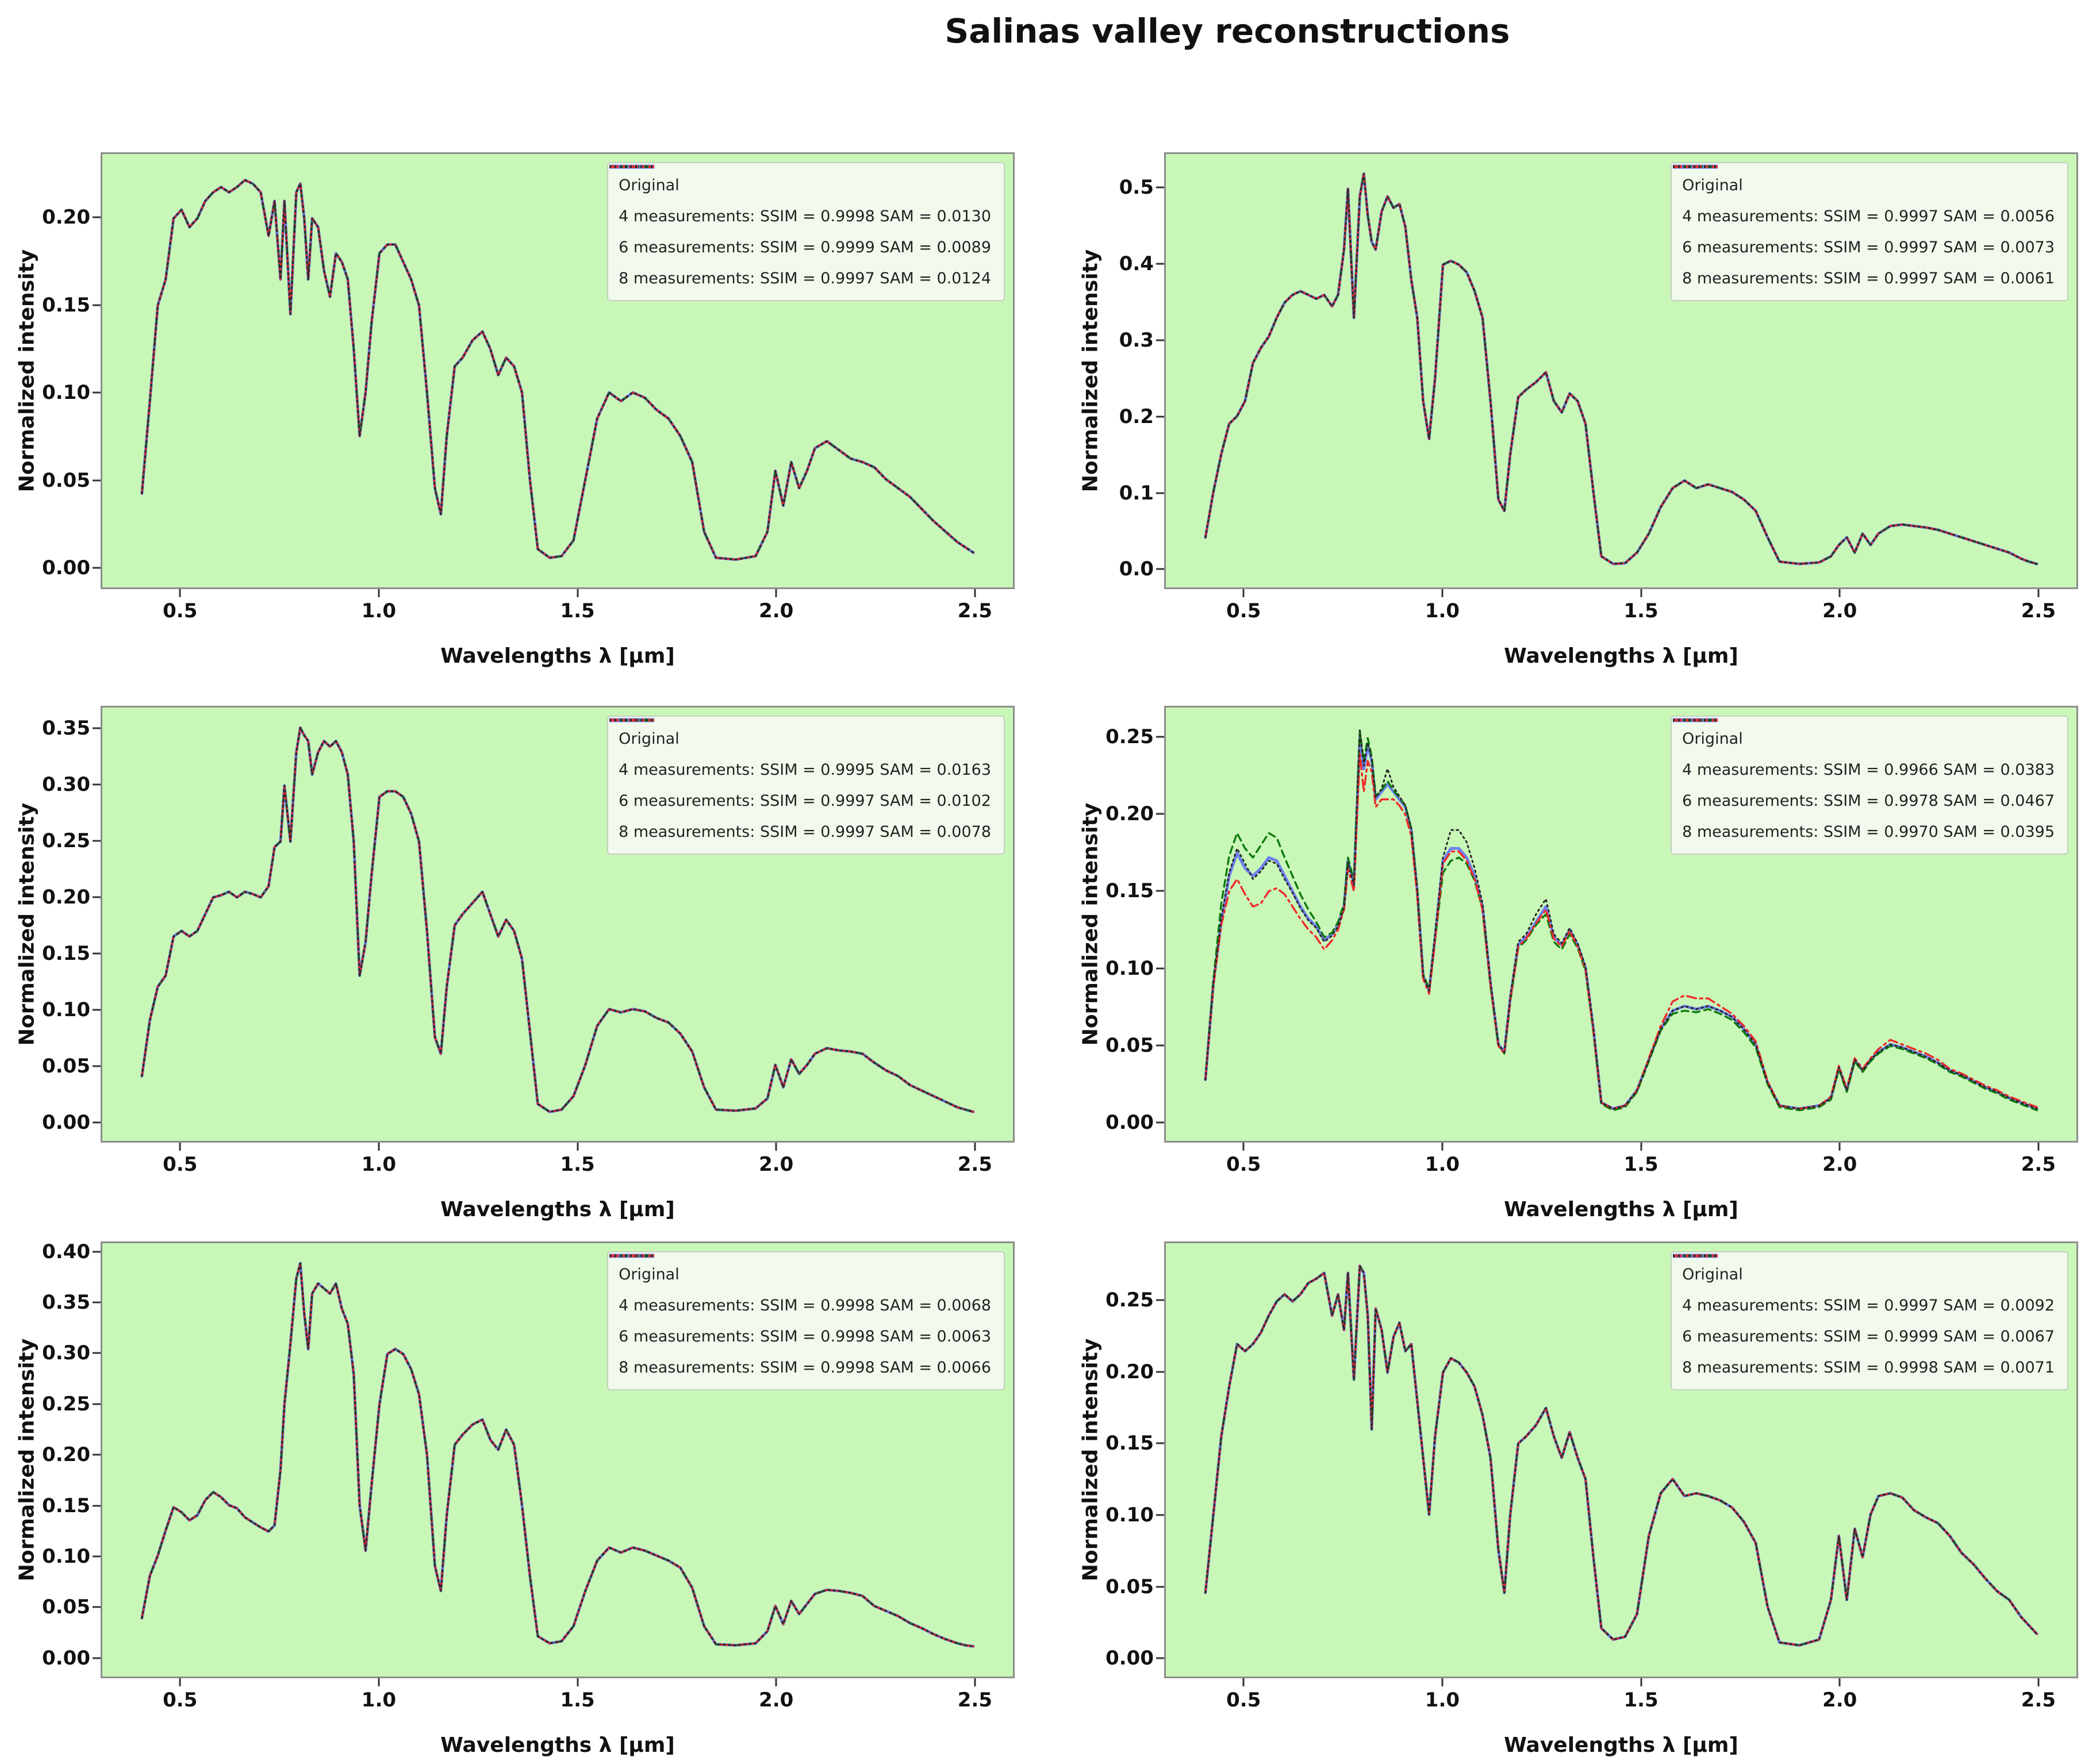 Image resolution: width=2100 pixels, height=1757 pixels. I want to click on series-line-4-measurements, so click(1621, 920).